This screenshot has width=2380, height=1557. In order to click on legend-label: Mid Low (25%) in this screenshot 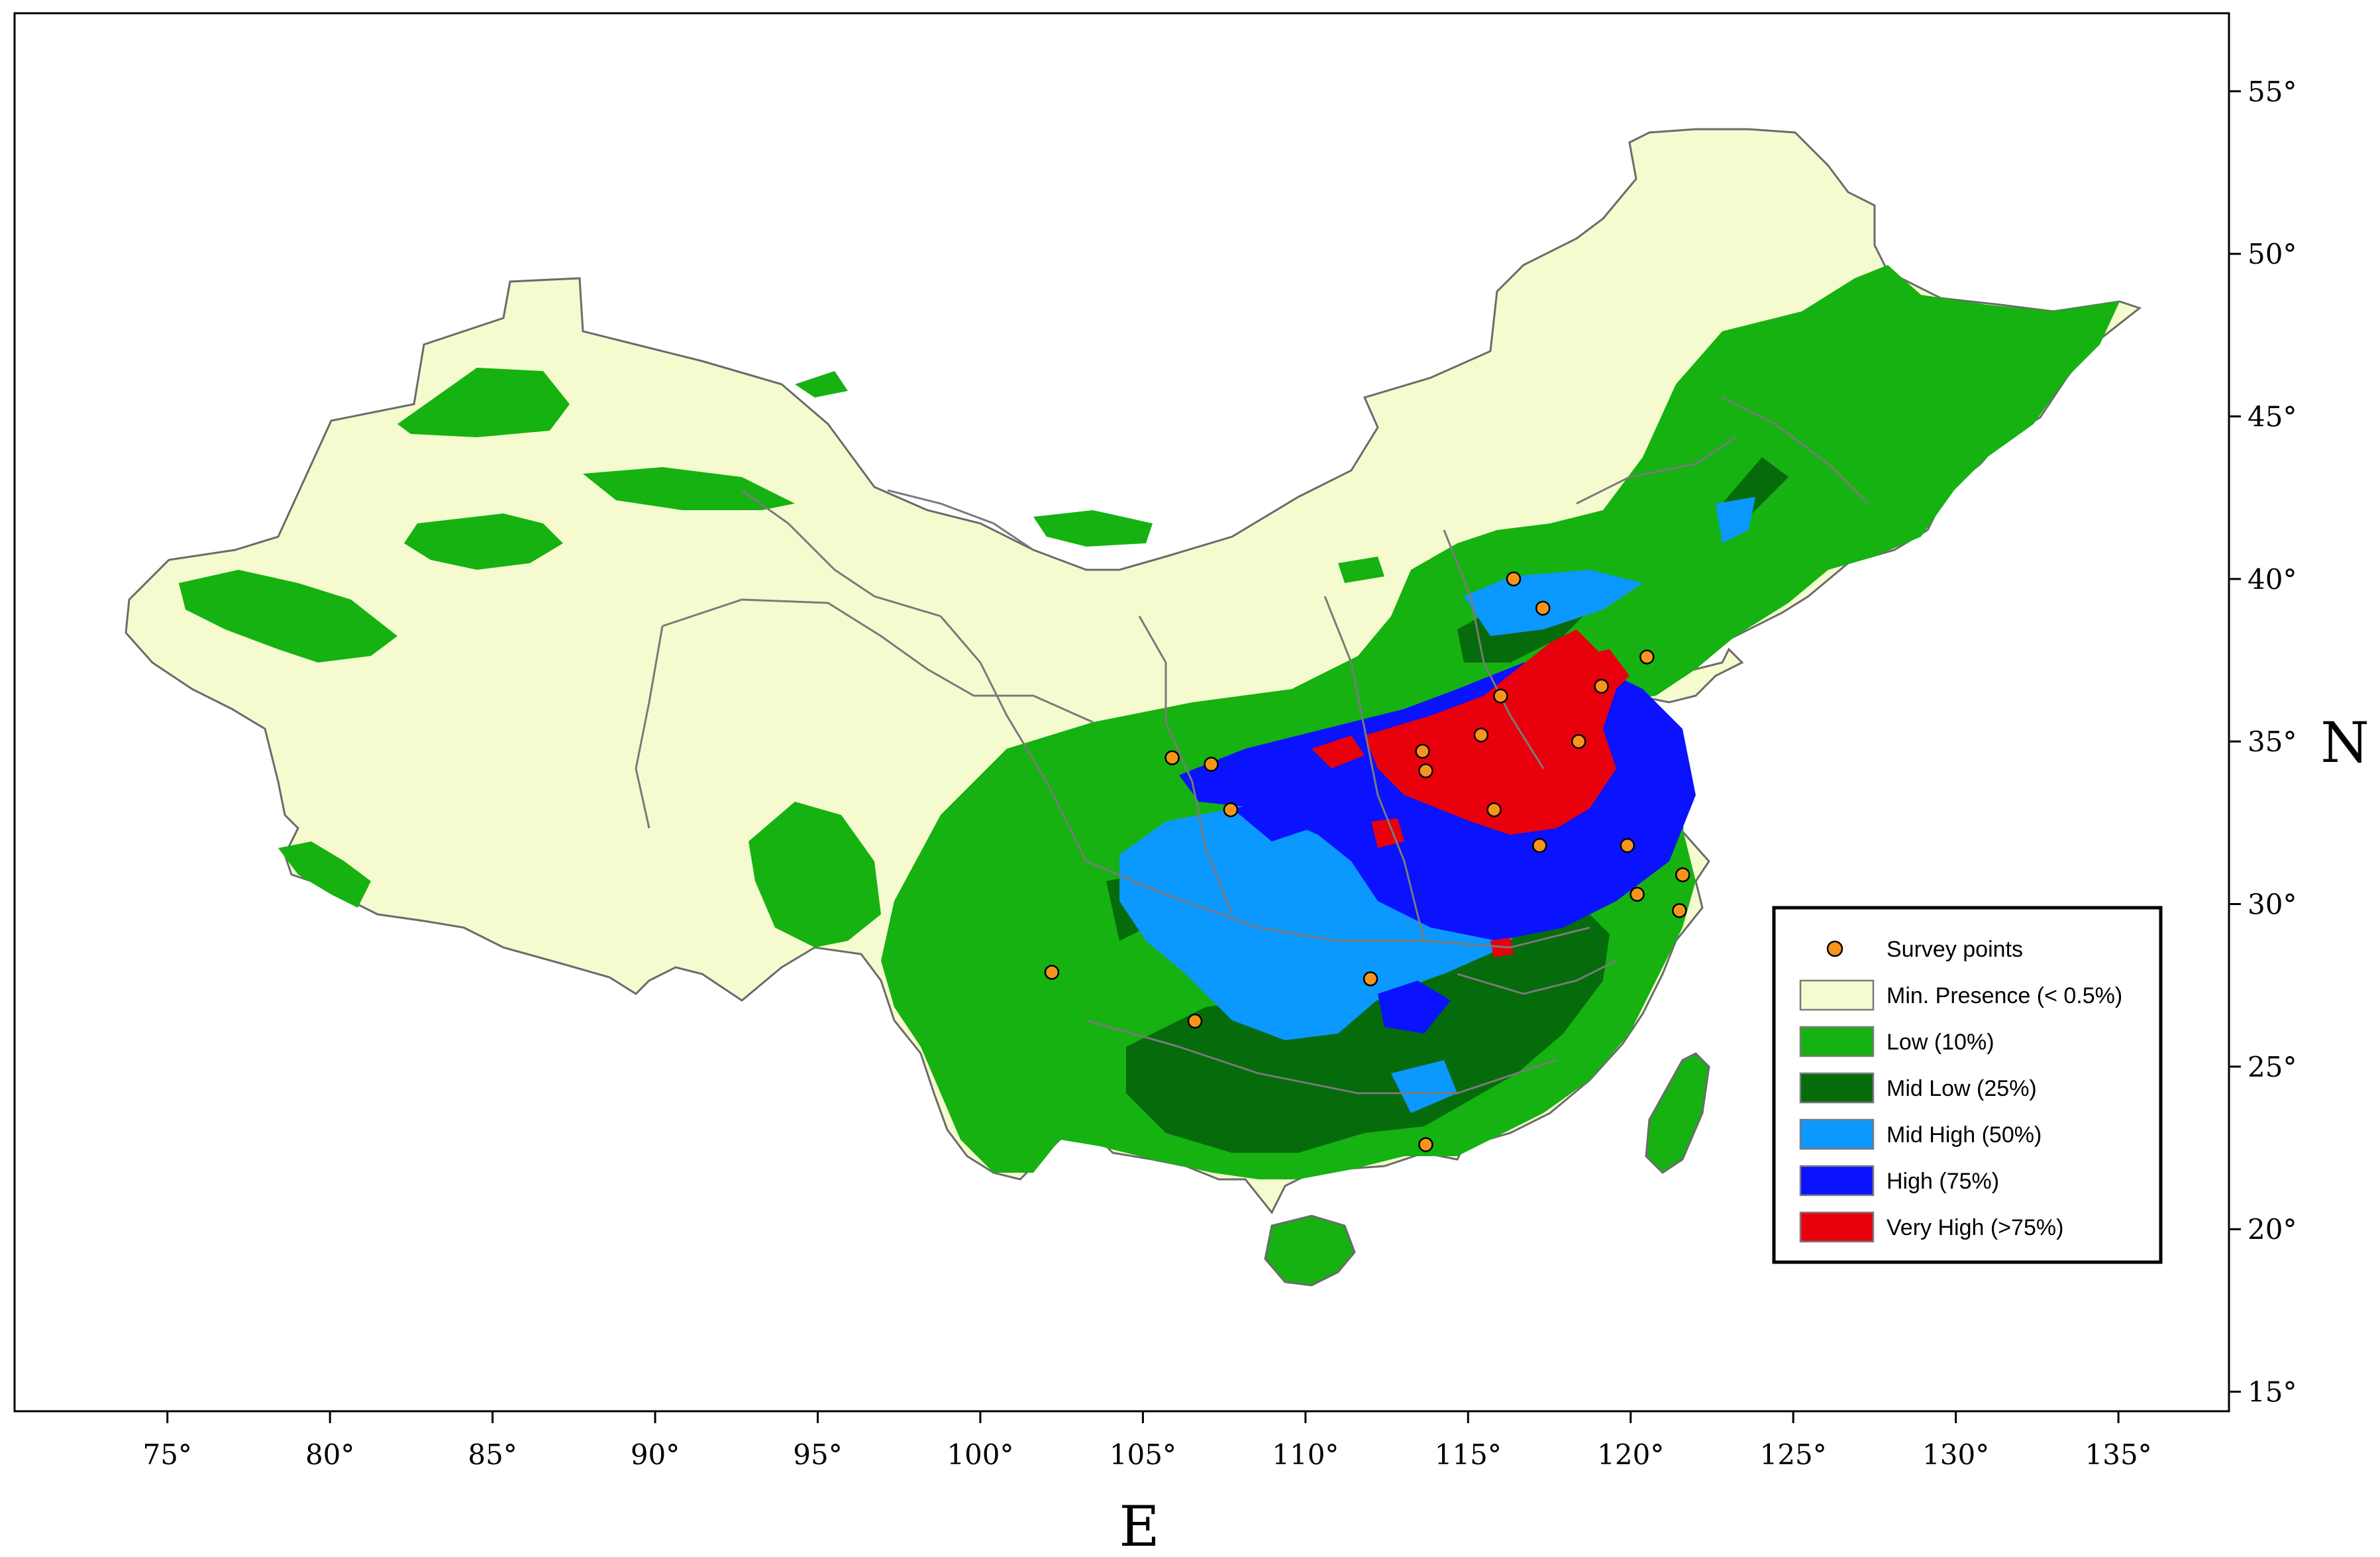, I will do `click(1962, 1088)`.